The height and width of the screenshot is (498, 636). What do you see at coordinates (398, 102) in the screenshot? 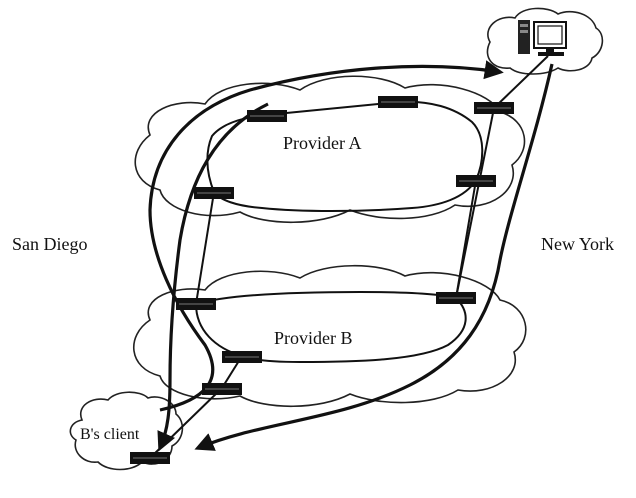
I see `router-a-n` at bounding box center [398, 102].